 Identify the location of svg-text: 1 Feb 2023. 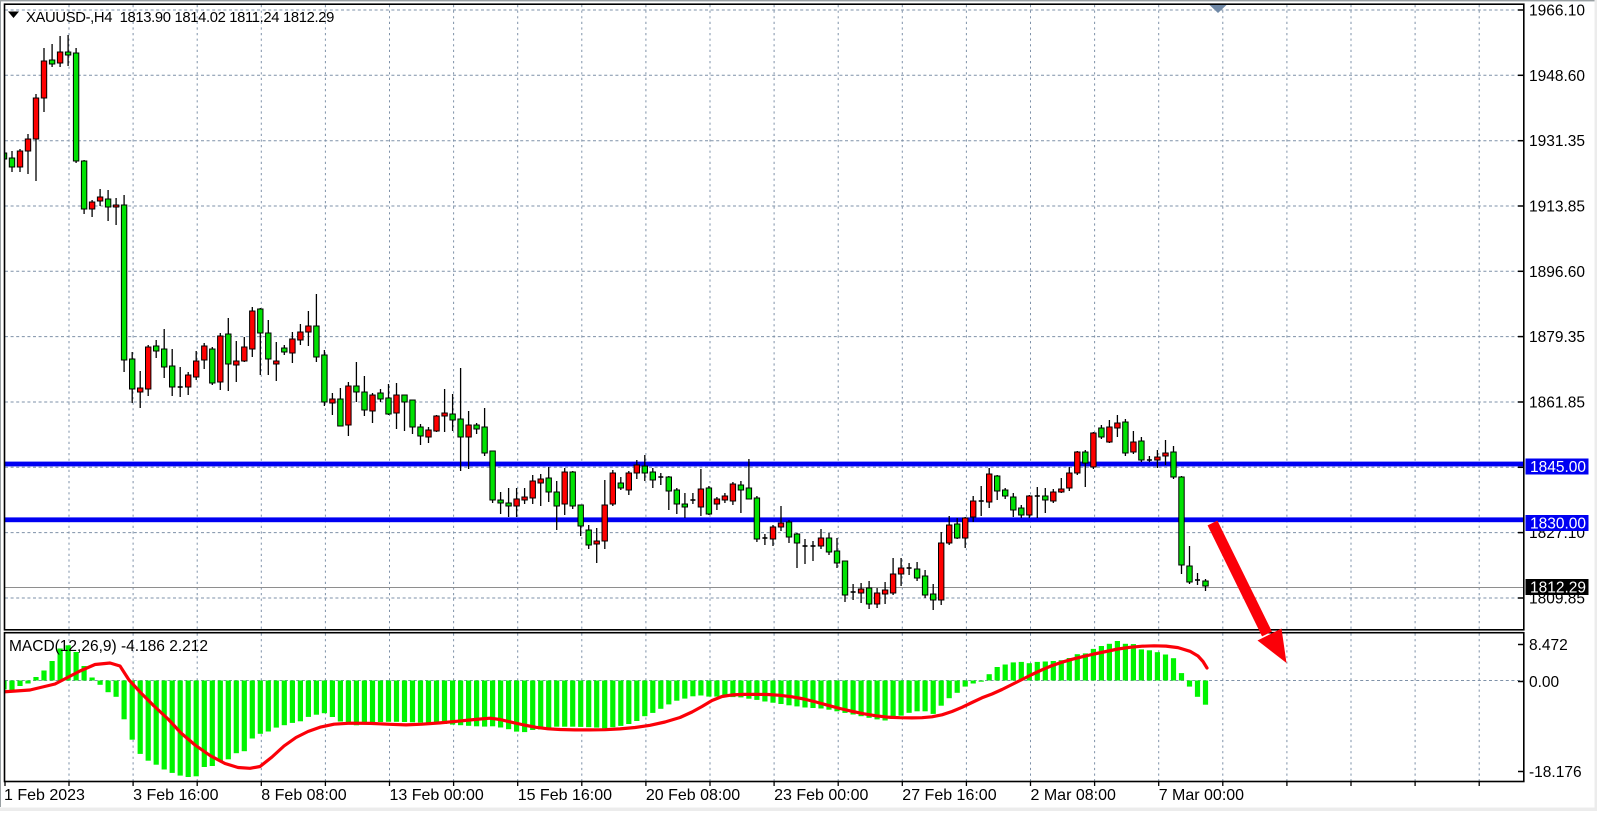
(44, 795).